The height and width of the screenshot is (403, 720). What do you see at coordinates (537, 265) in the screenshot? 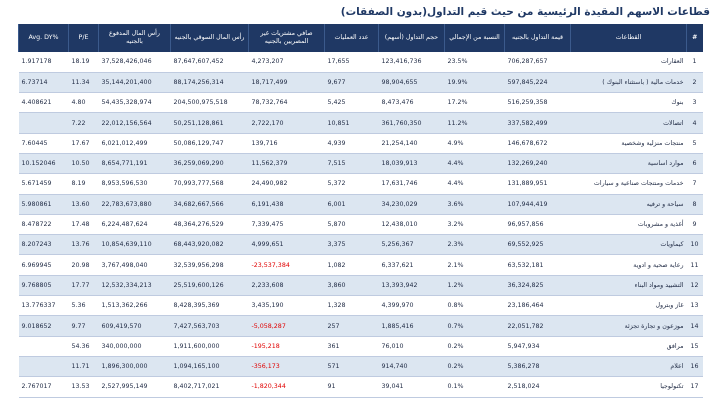
I see `row-trade-value: 63,532,181` at bounding box center [537, 265].